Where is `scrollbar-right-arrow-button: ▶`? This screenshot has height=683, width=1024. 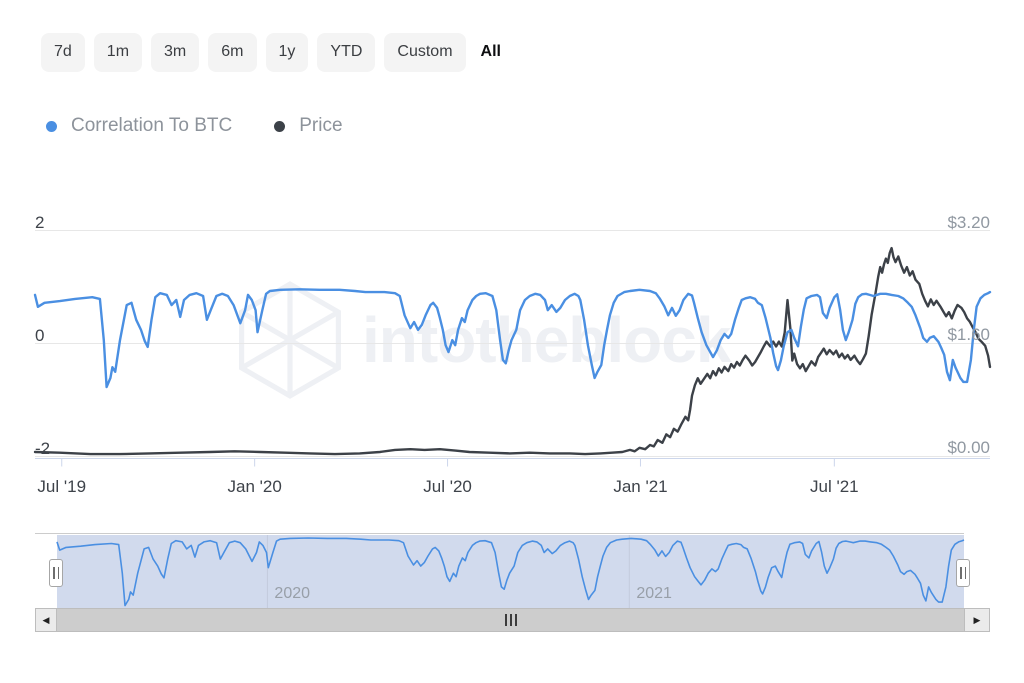
scrollbar-right-arrow-button: ▶ is located at coordinates (977, 620).